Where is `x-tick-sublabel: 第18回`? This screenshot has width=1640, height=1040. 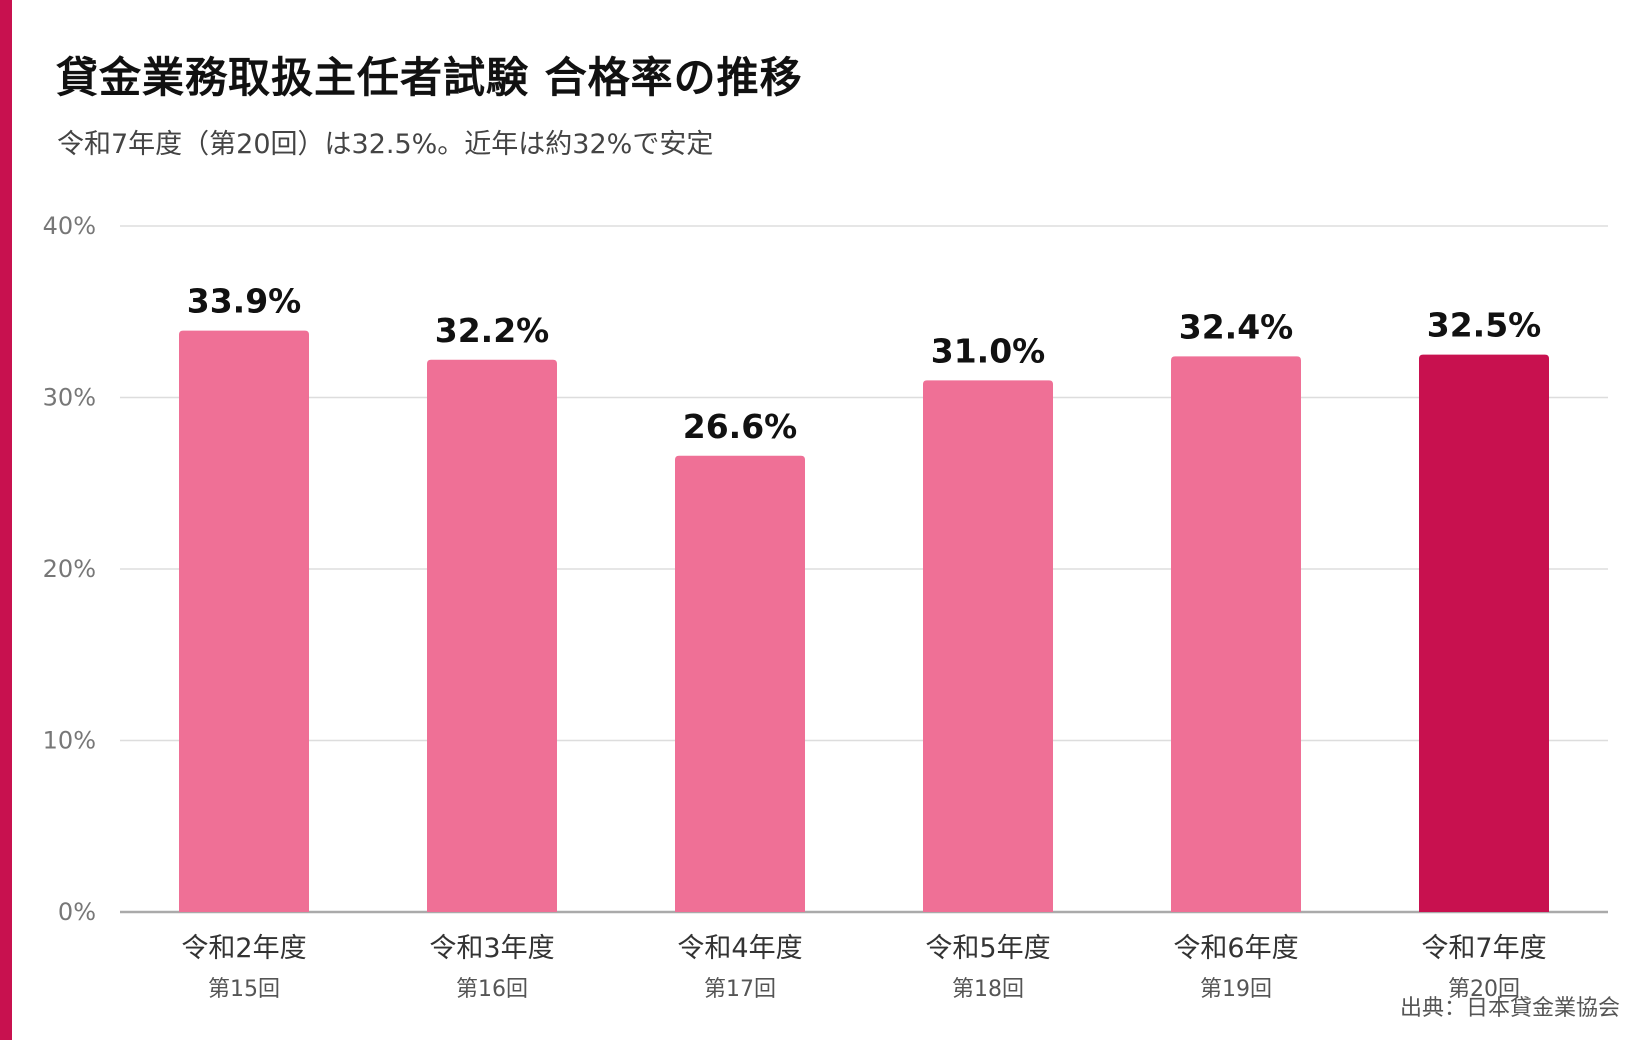 x-tick-sublabel: 第18回 is located at coordinates (988, 989).